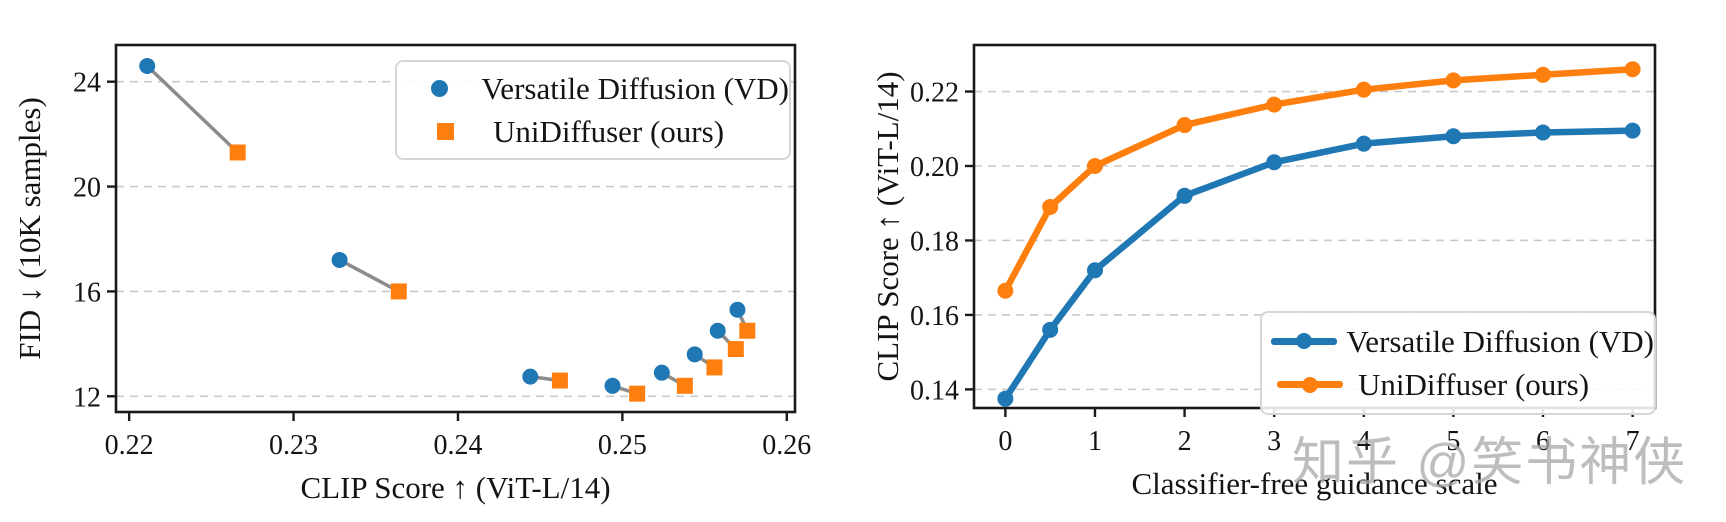  Describe the element at coordinates (934, 93) in the screenshot. I see `y-axis-tick-label: 0.22` at that location.